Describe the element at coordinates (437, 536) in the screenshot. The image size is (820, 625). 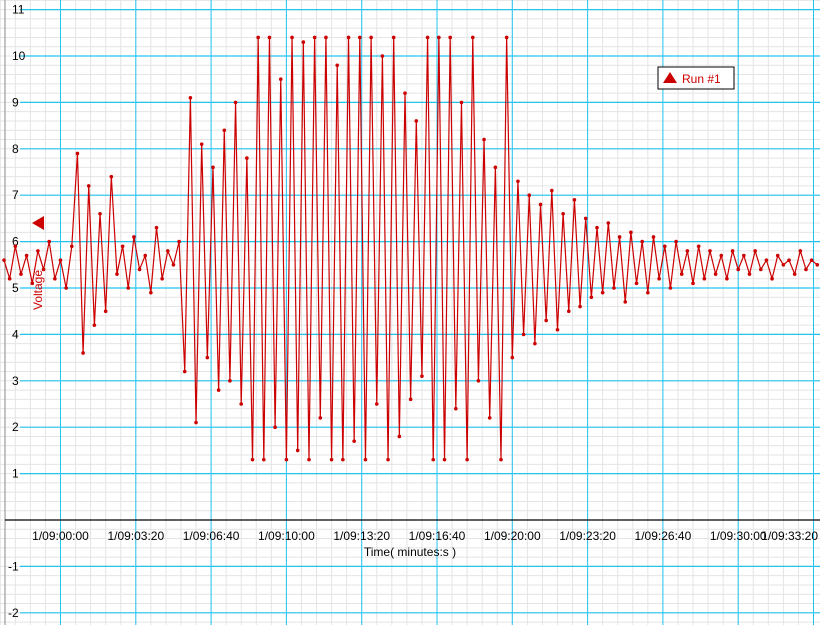
I see `x-tick-label: 1/09:16:40` at that location.